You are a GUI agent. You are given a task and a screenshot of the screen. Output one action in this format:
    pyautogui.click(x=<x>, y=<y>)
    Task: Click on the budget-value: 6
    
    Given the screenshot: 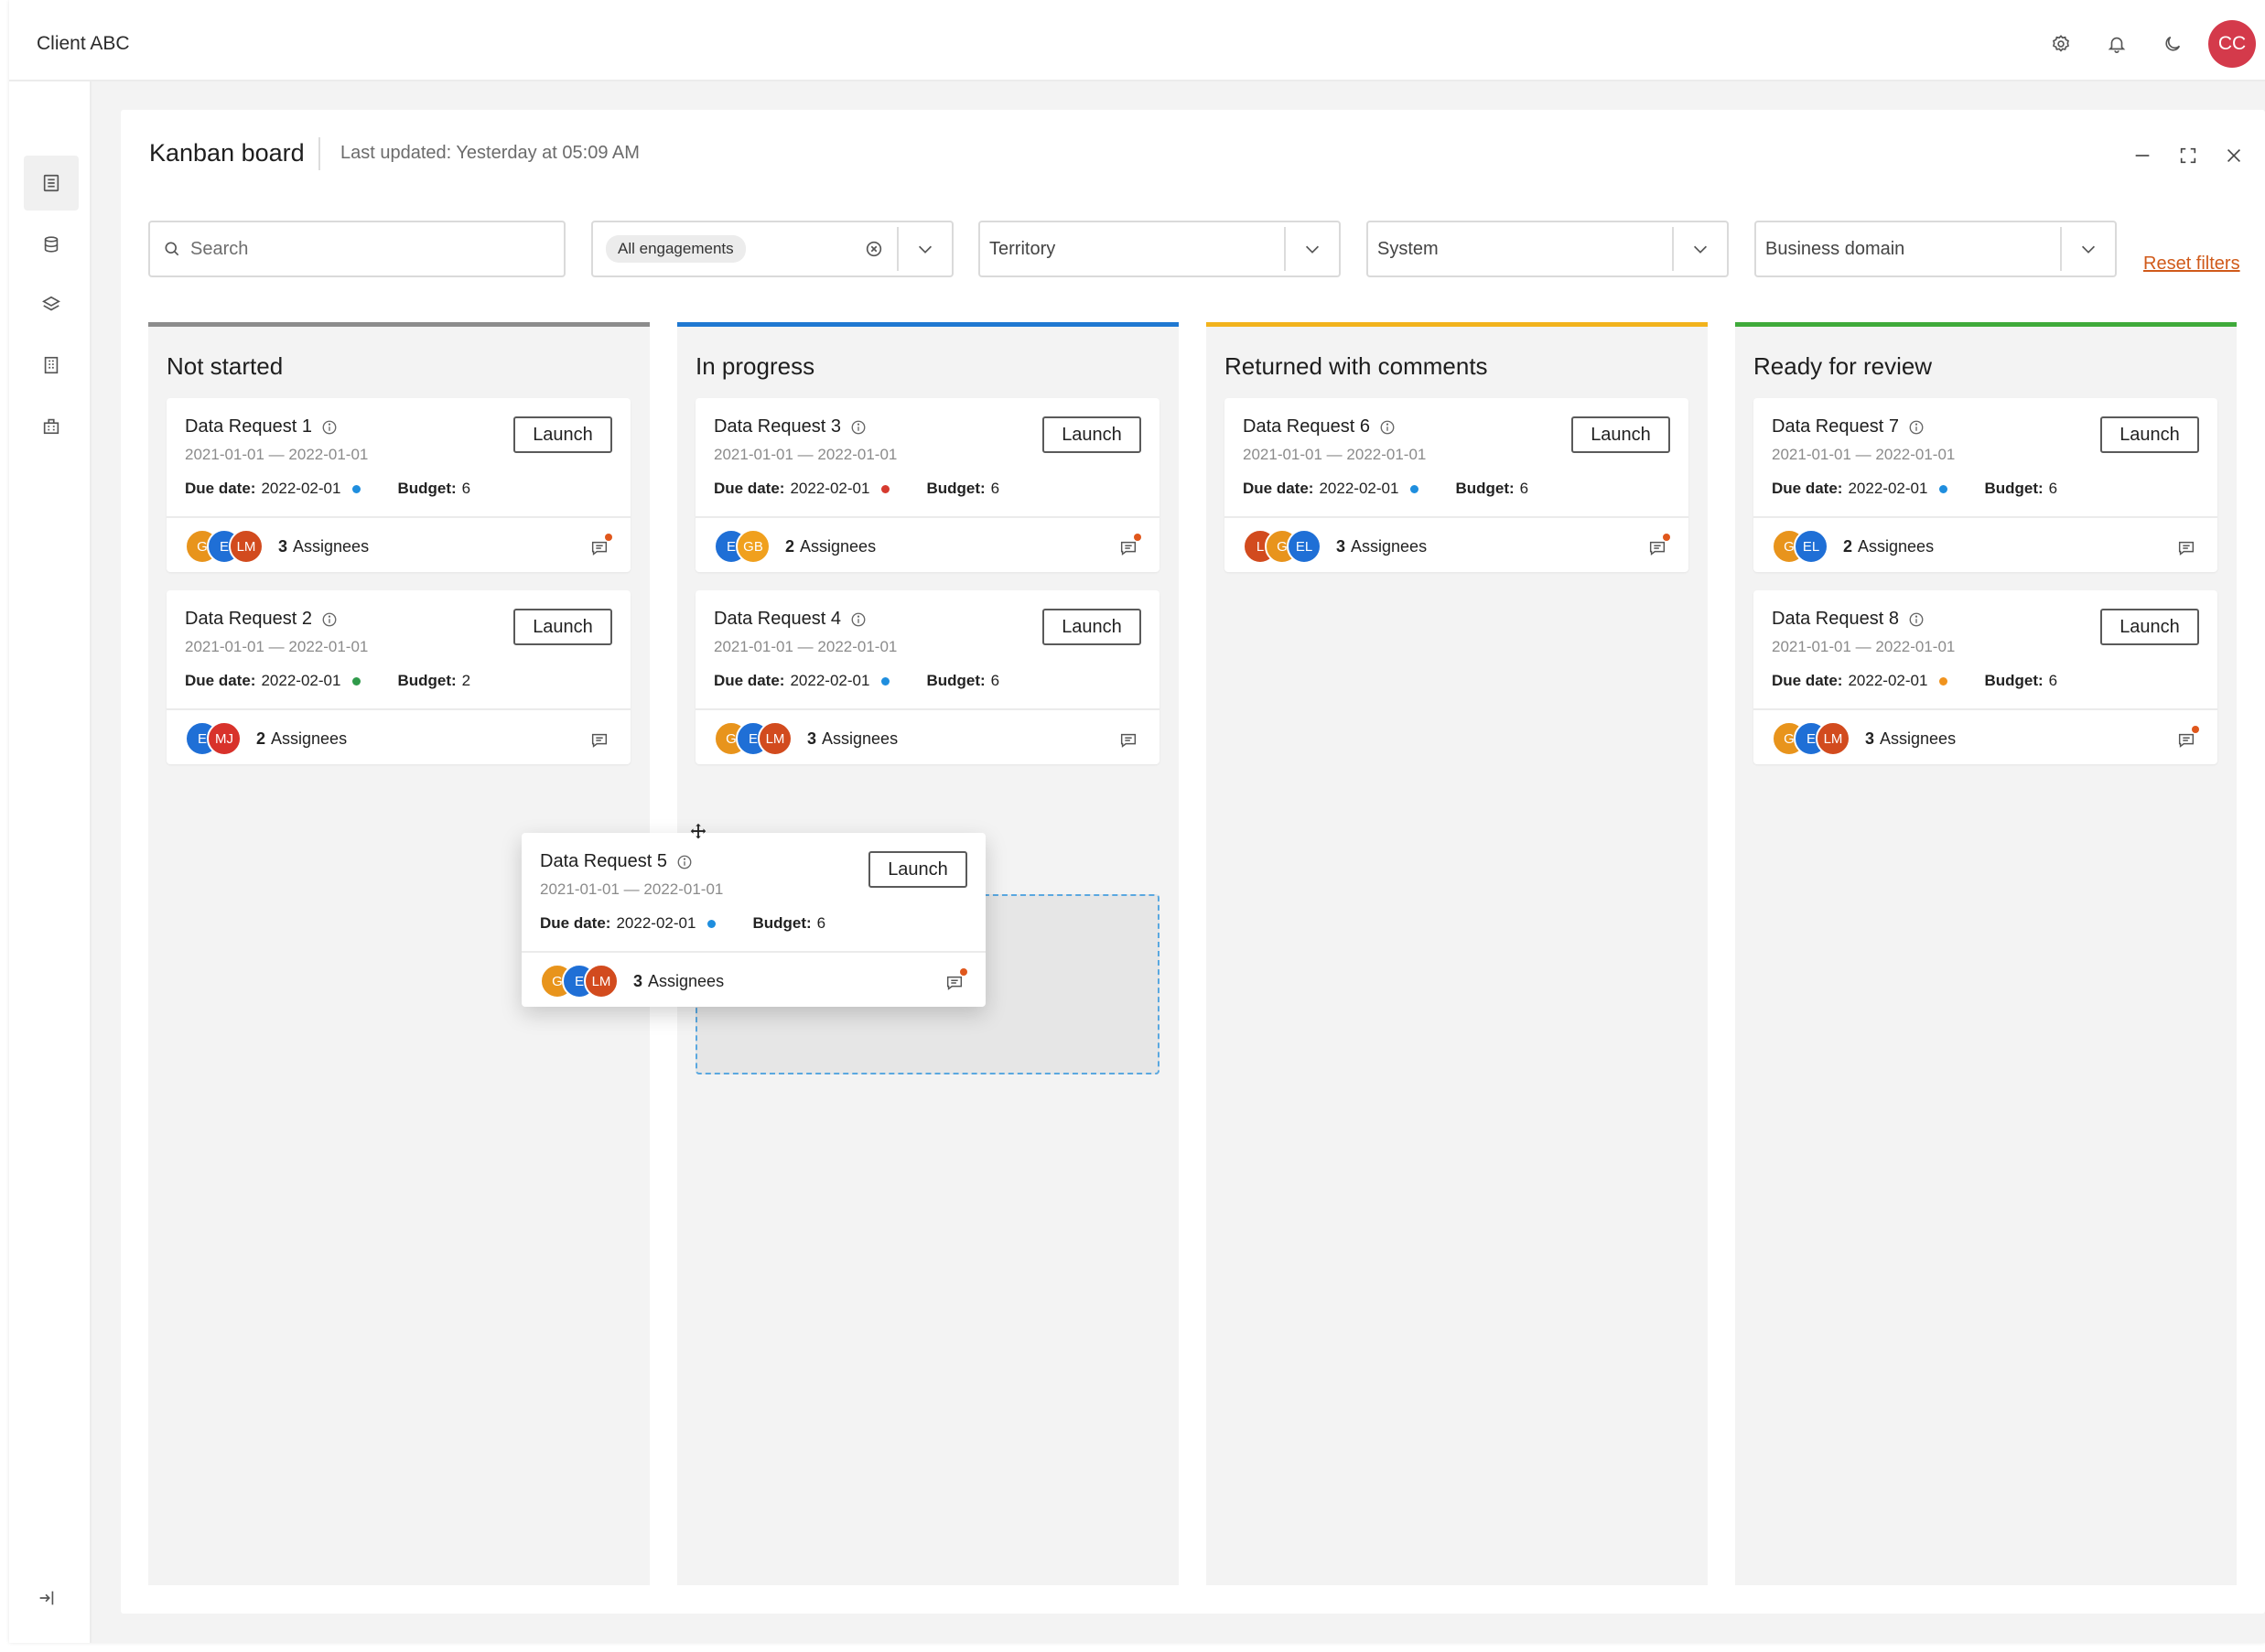 What is the action you would take?
    pyautogui.click(x=466, y=488)
    